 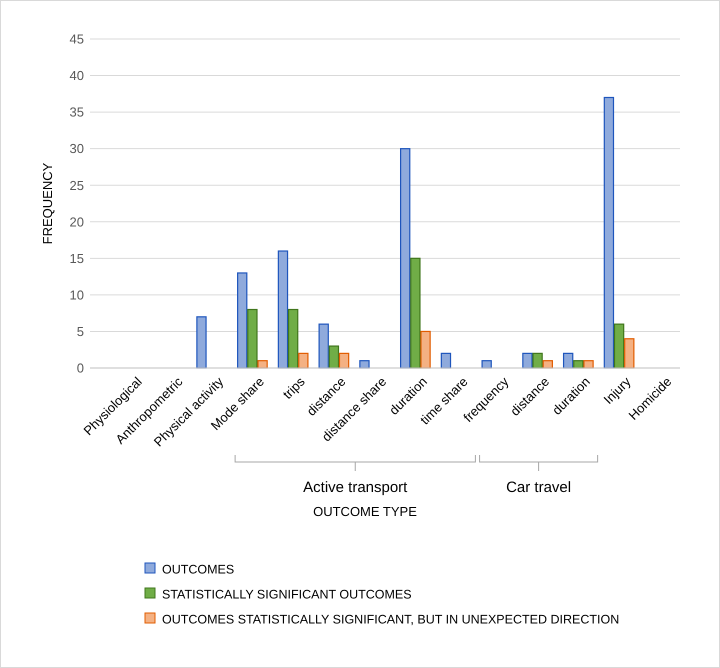 What do you see at coordinates (294, 388) in the screenshot?
I see `x-tick-label: trips` at bounding box center [294, 388].